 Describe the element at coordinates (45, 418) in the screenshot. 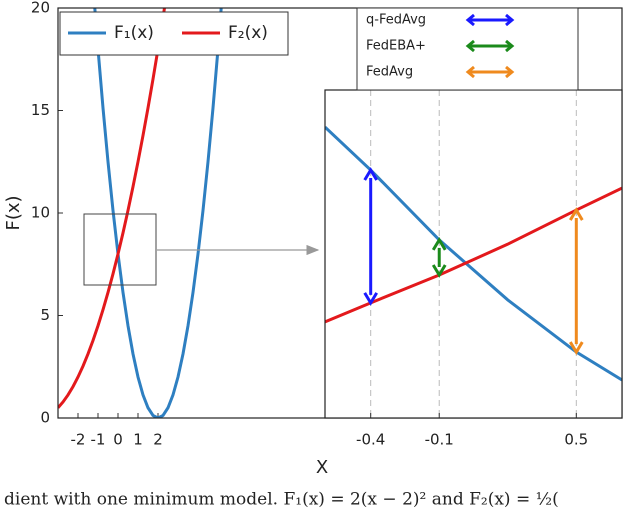

I see `y-tick-label: 0` at that location.